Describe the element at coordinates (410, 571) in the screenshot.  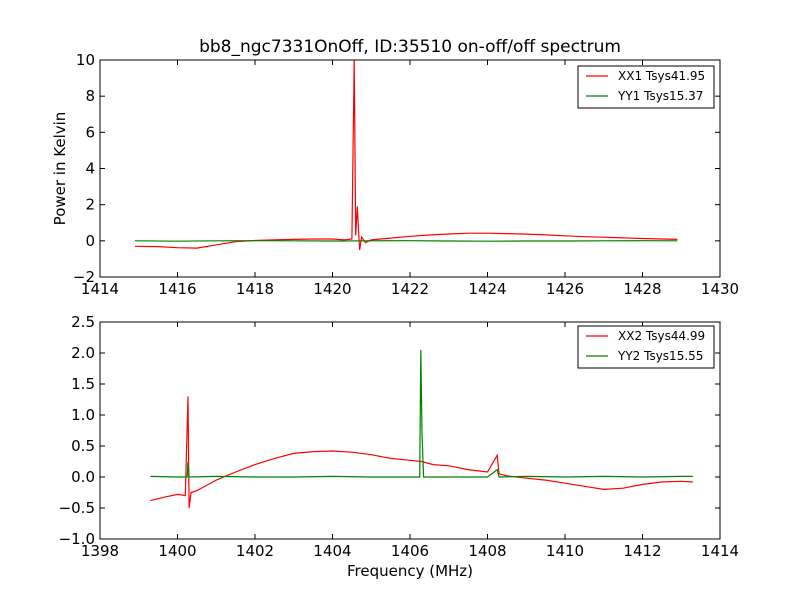
I see `x-axis-label: Frequency (MHz)` at that location.